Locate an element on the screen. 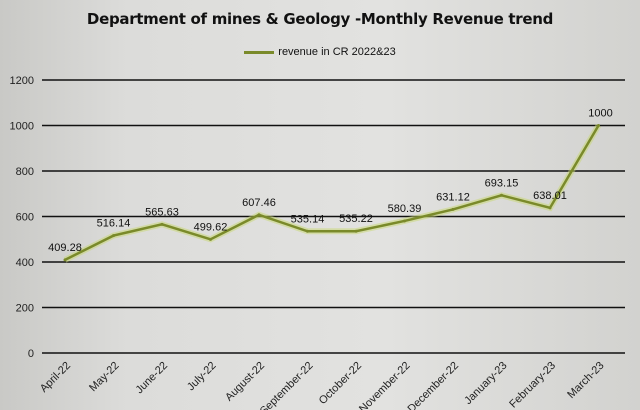 The height and width of the screenshot is (410, 640). data-label: 1000 is located at coordinates (600, 114).